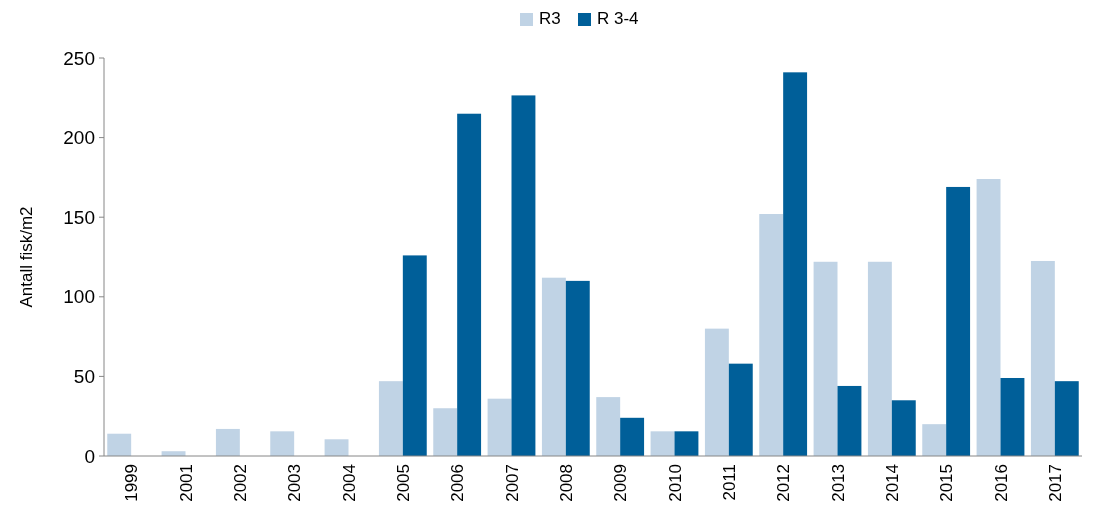  Describe the element at coordinates (132, 483) in the screenshot. I see `x-tick-label: 1999` at that location.